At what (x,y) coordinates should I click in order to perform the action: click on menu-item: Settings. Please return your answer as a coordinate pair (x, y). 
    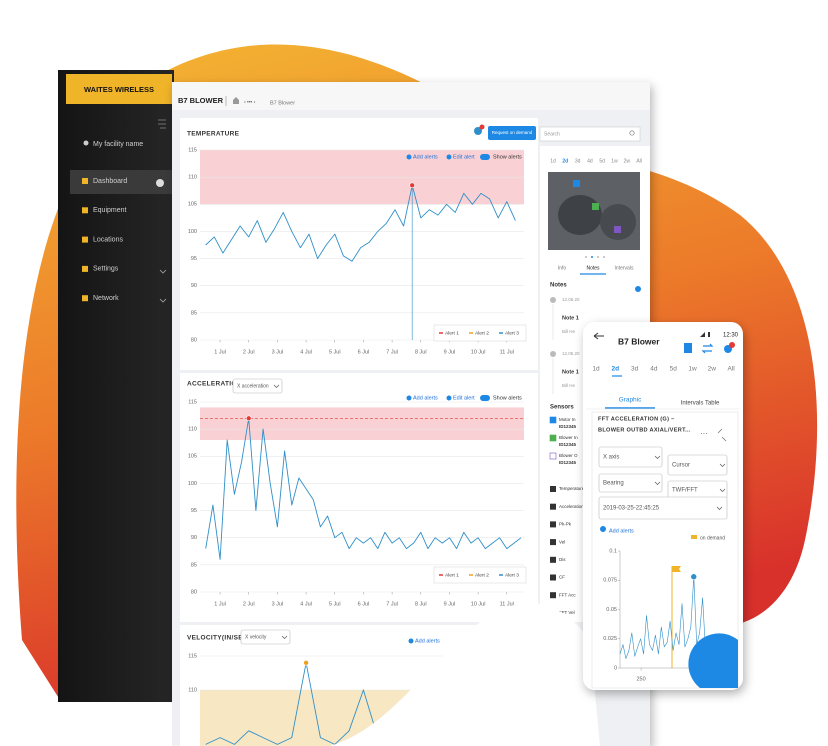
    Looking at the image, I should click on (106, 269).